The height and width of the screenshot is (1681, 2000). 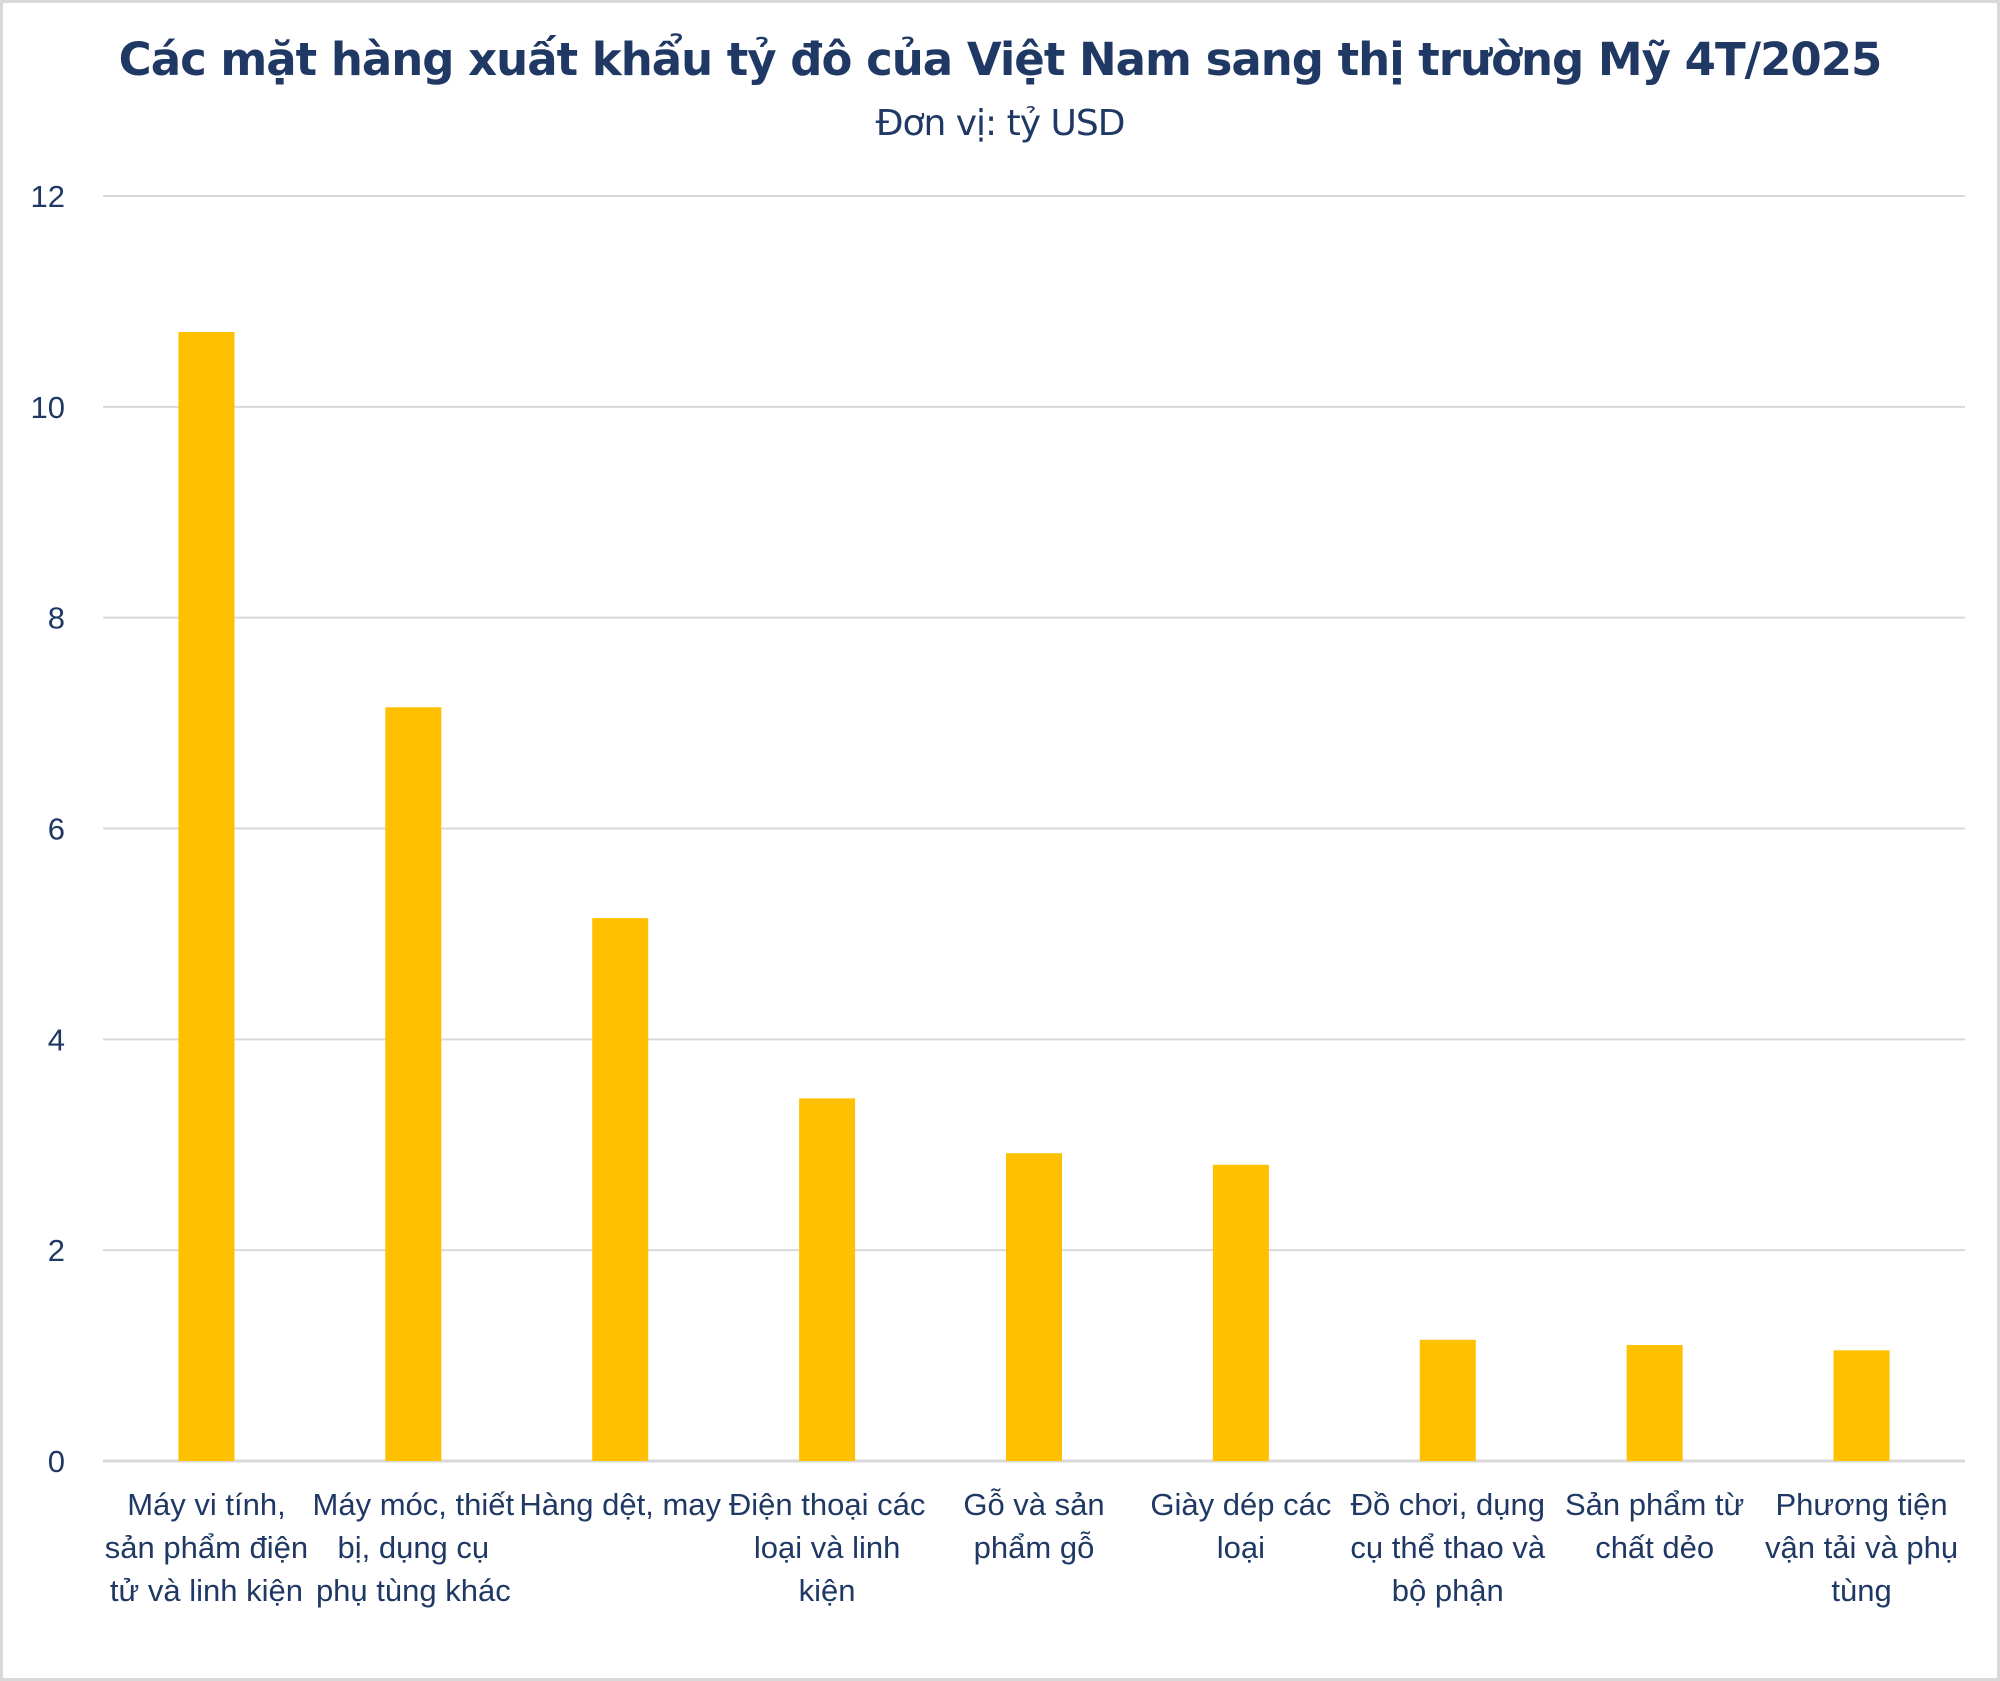 What do you see at coordinates (56, 829) in the screenshot?
I see `y-tick-label: 6` at bounding box center [56, 829].